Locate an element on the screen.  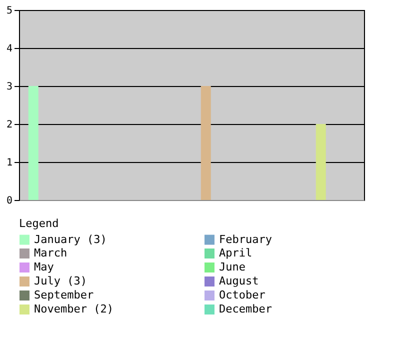
legend-label: May is located at coordinates (44, 267).